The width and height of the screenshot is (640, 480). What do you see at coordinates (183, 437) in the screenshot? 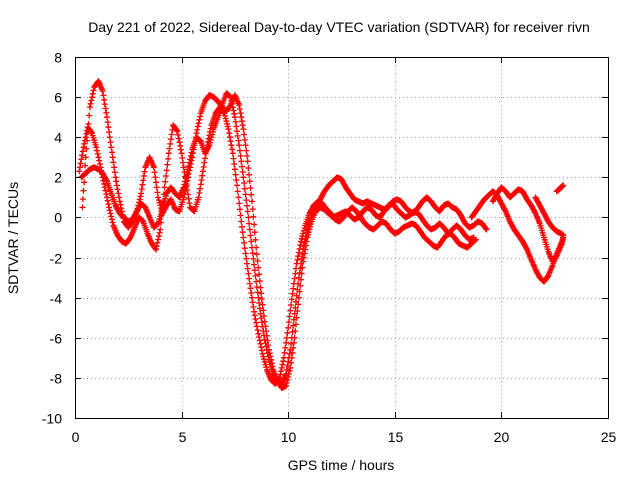
I see `x-tick-label: 5` at bounding box center [183, 437].